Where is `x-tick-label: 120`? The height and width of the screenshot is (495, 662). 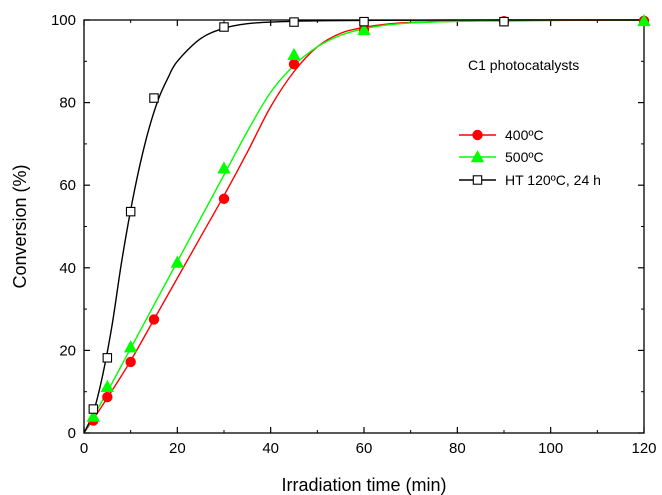 x-tick-label: 120 is located at coordinates (643, 448).